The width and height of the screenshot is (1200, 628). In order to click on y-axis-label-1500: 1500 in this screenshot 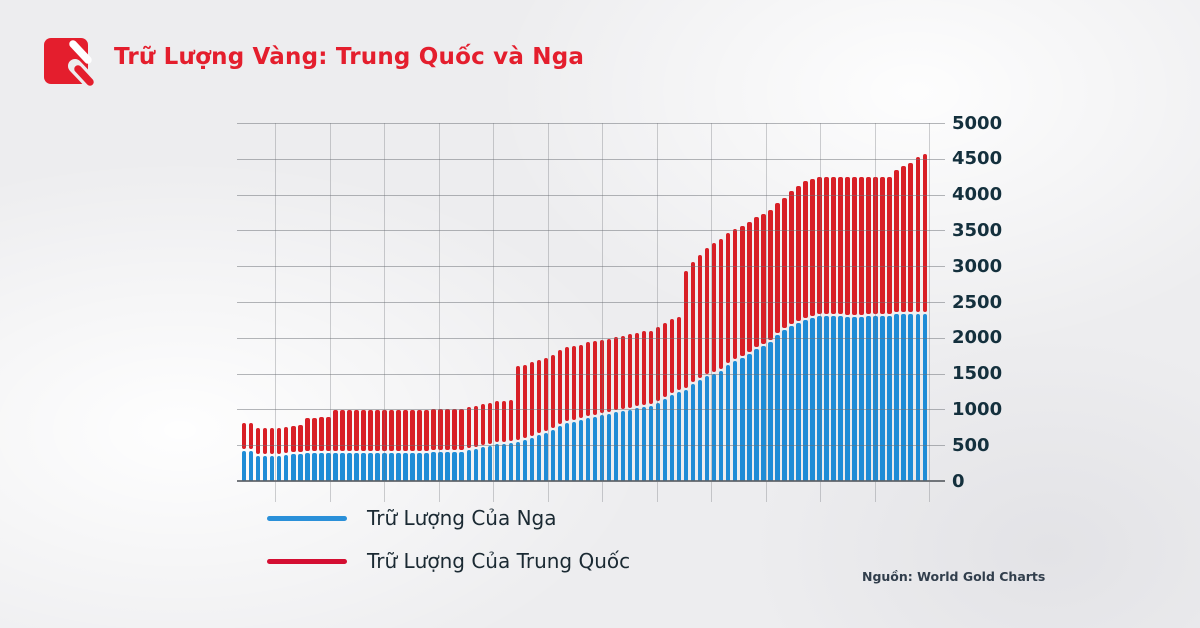, I will do `click(977, 374)`.